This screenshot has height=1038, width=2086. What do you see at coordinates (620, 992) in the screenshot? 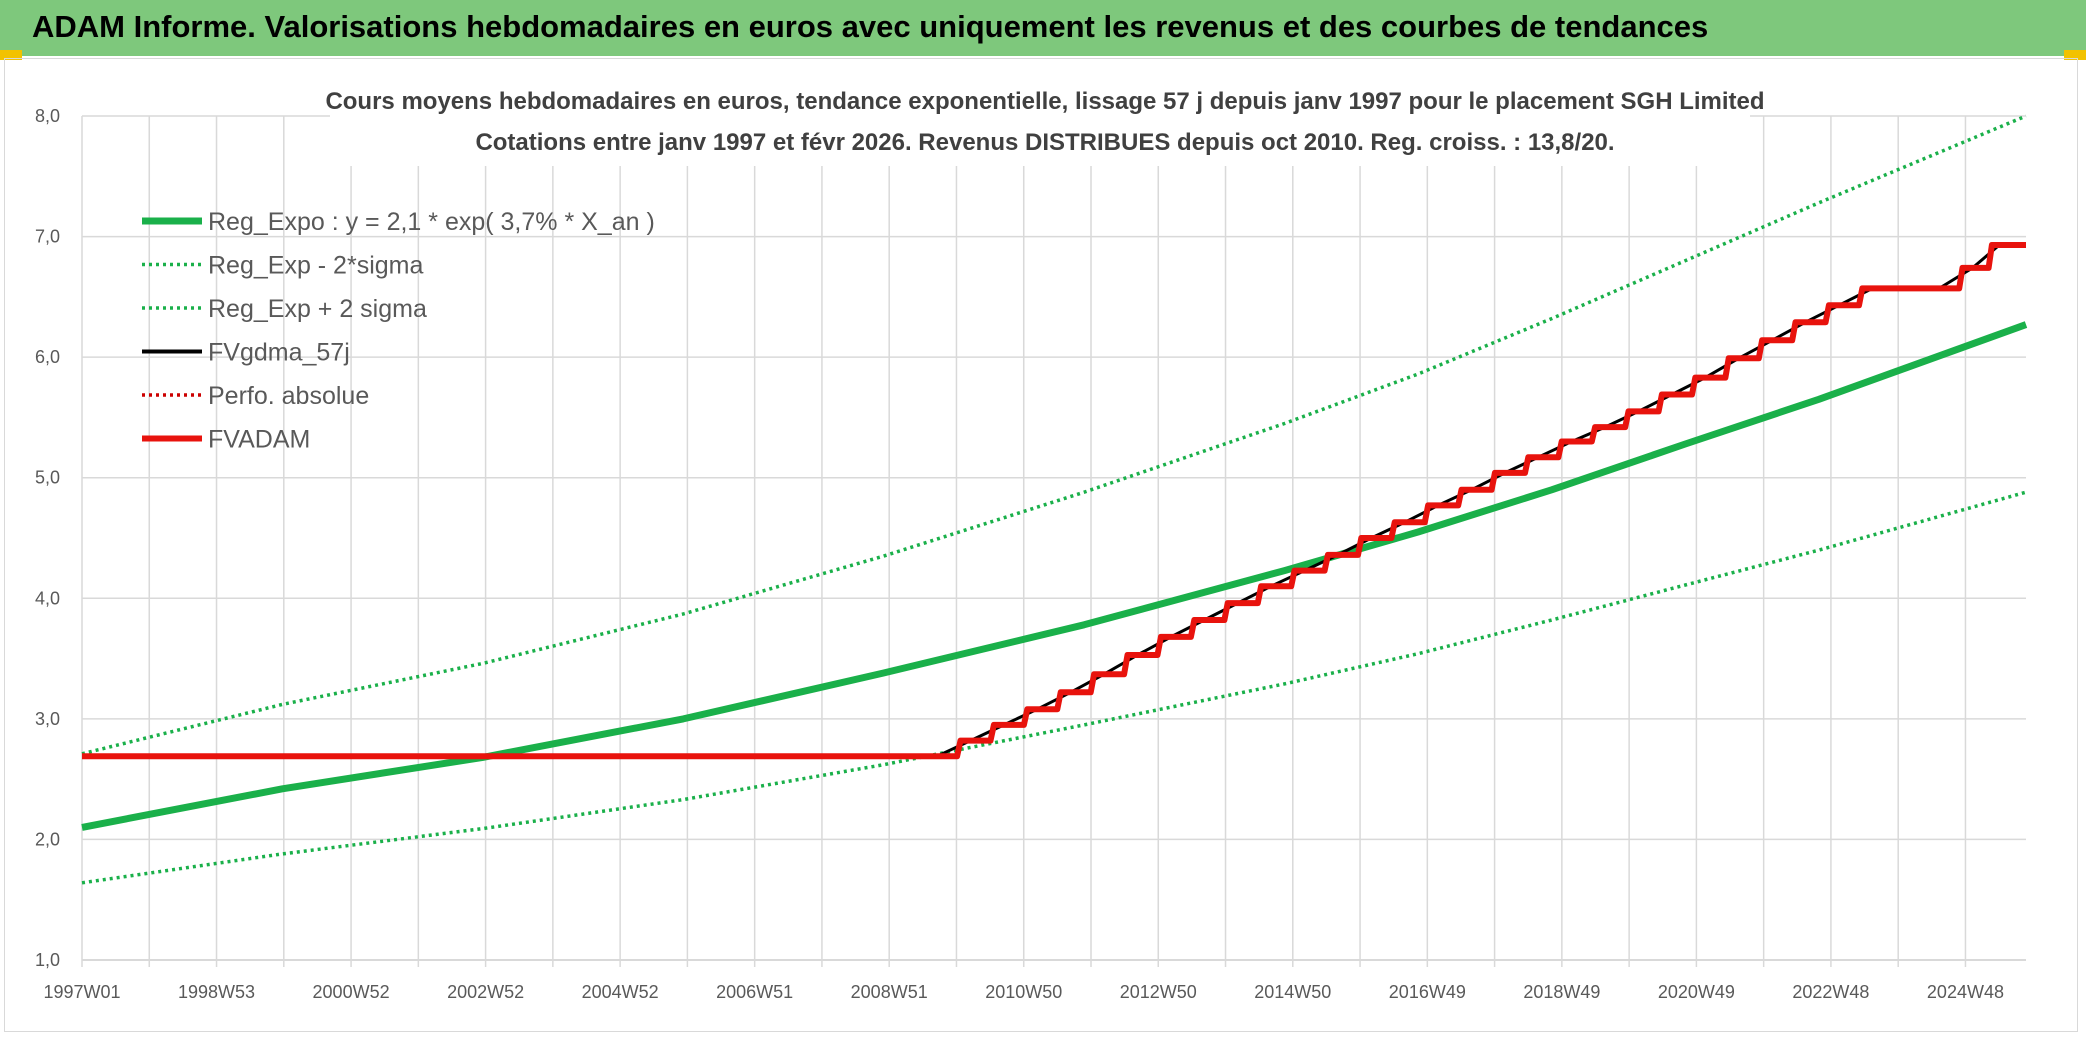
I see `x-tick-label: 2004W52` at bounding box center [620, 992].